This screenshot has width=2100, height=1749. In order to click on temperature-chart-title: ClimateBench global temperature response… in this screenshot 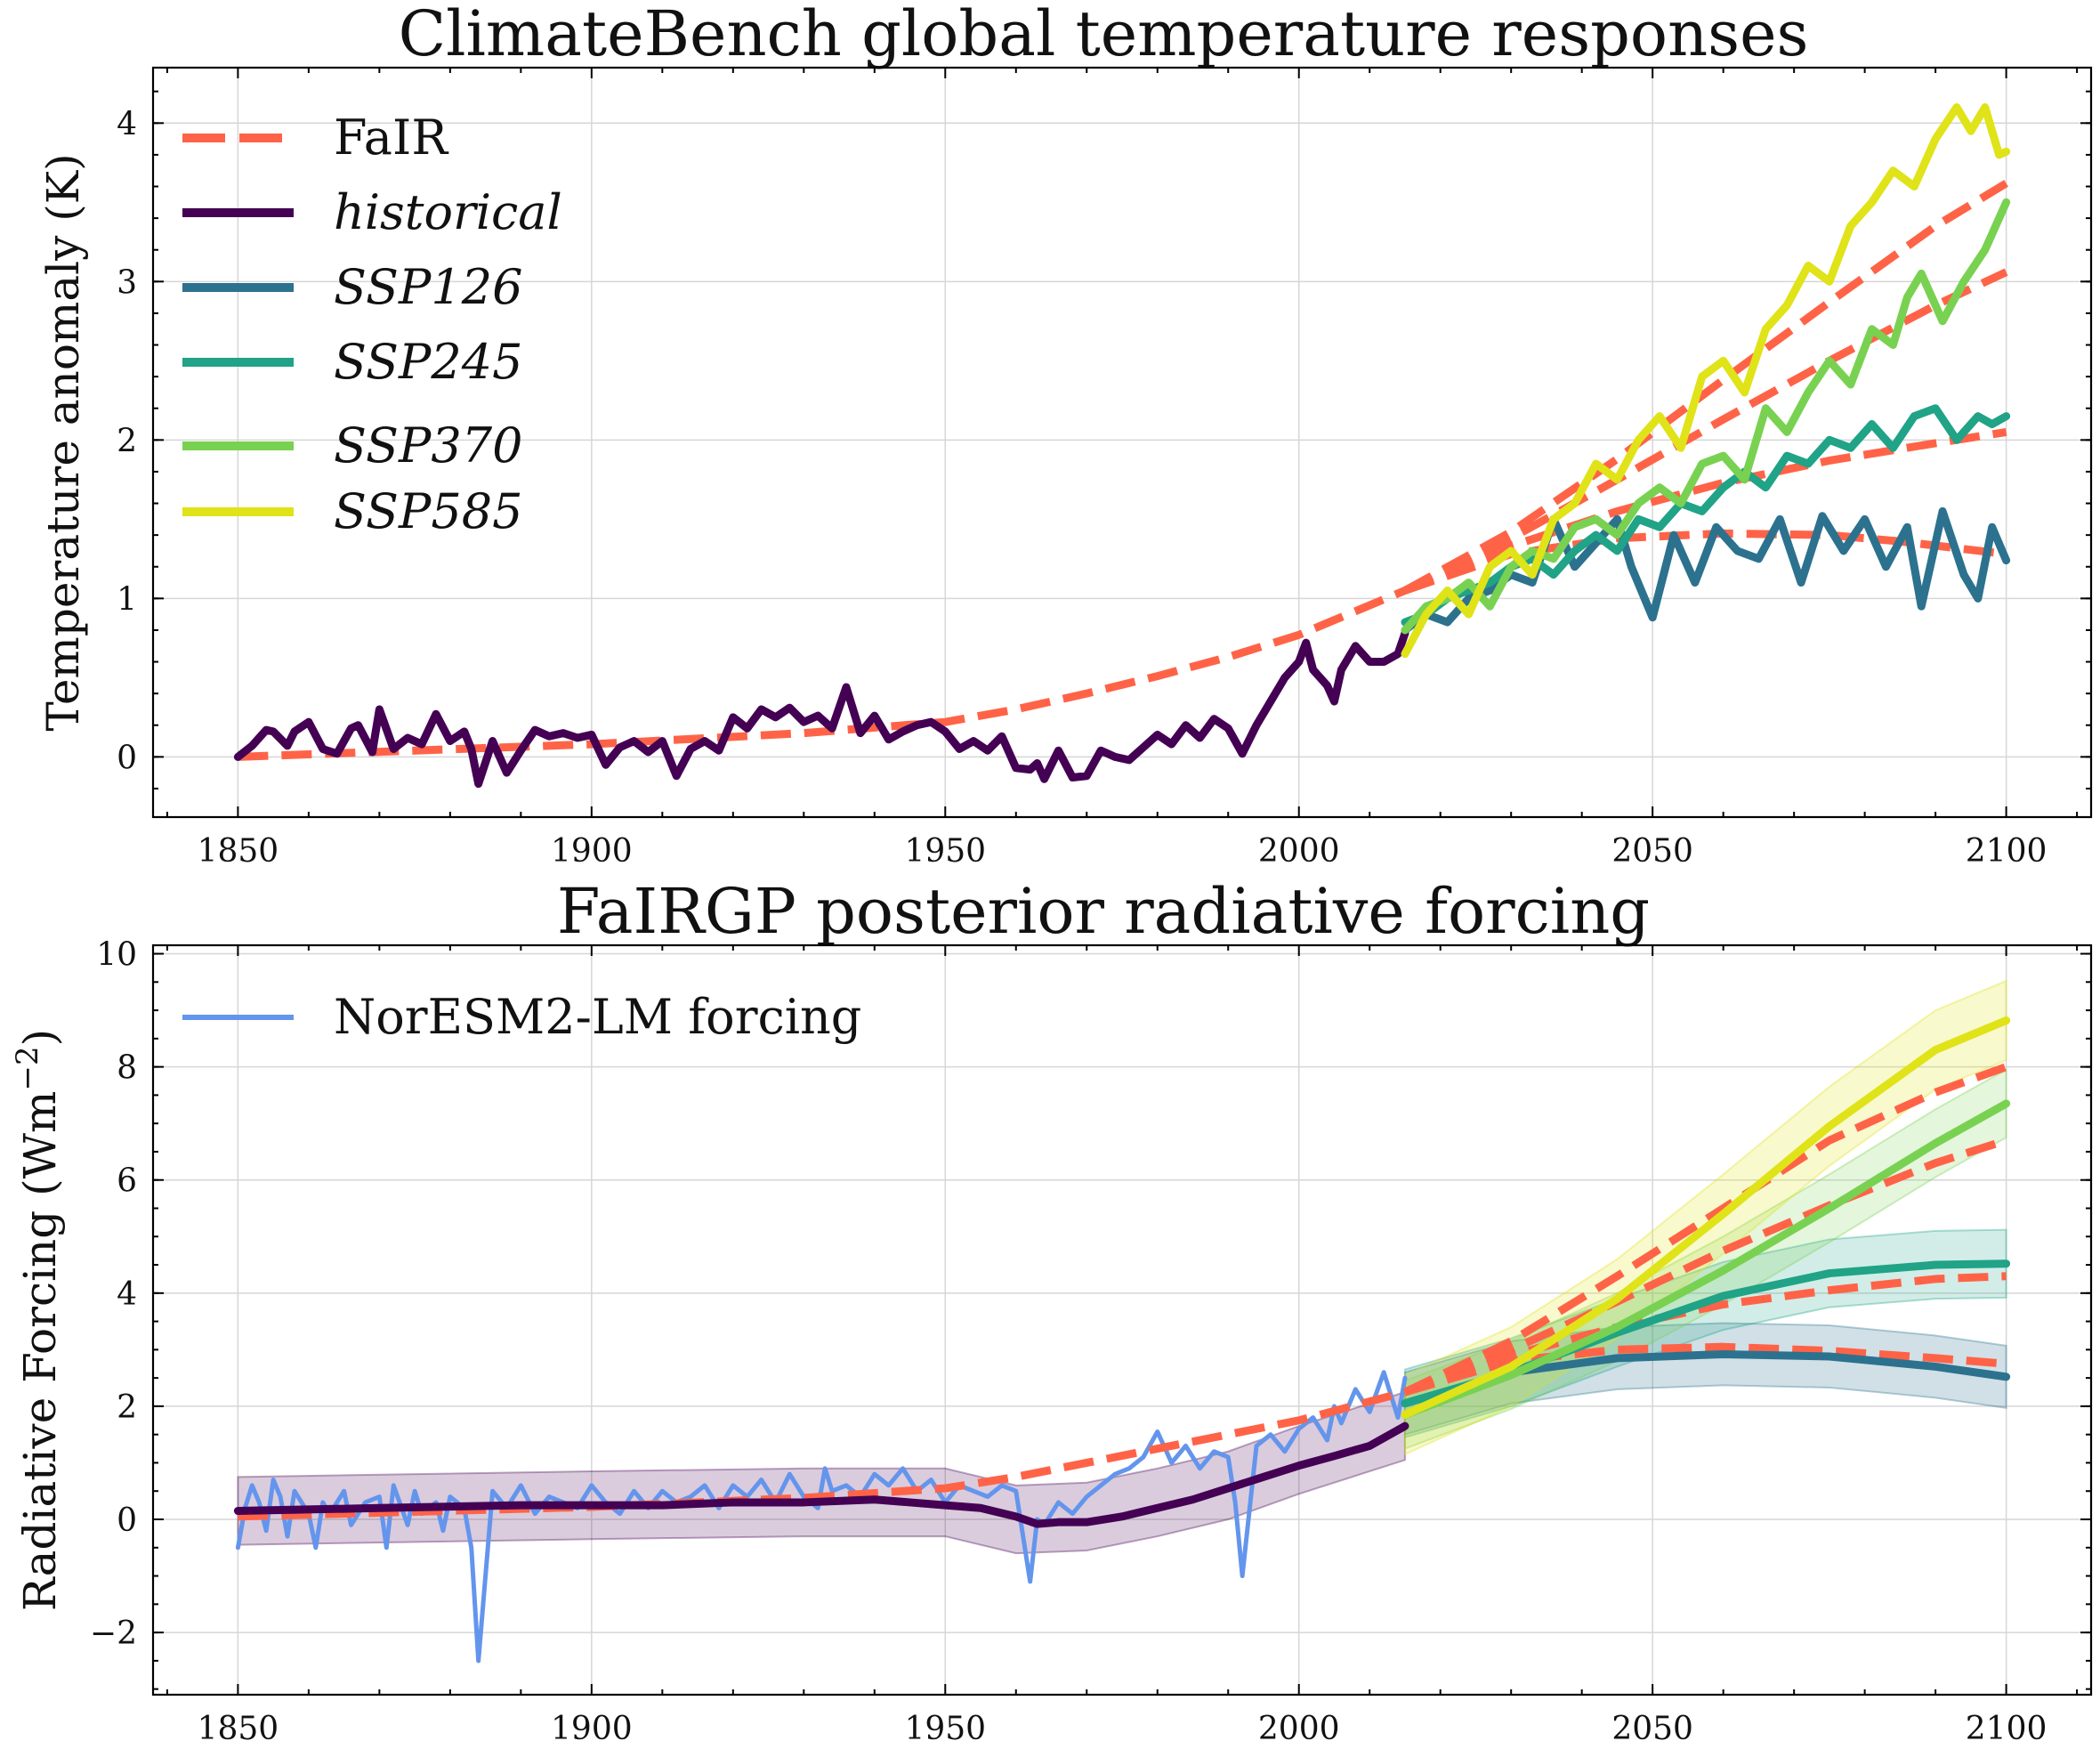, I will do `click(1104, 35)`.